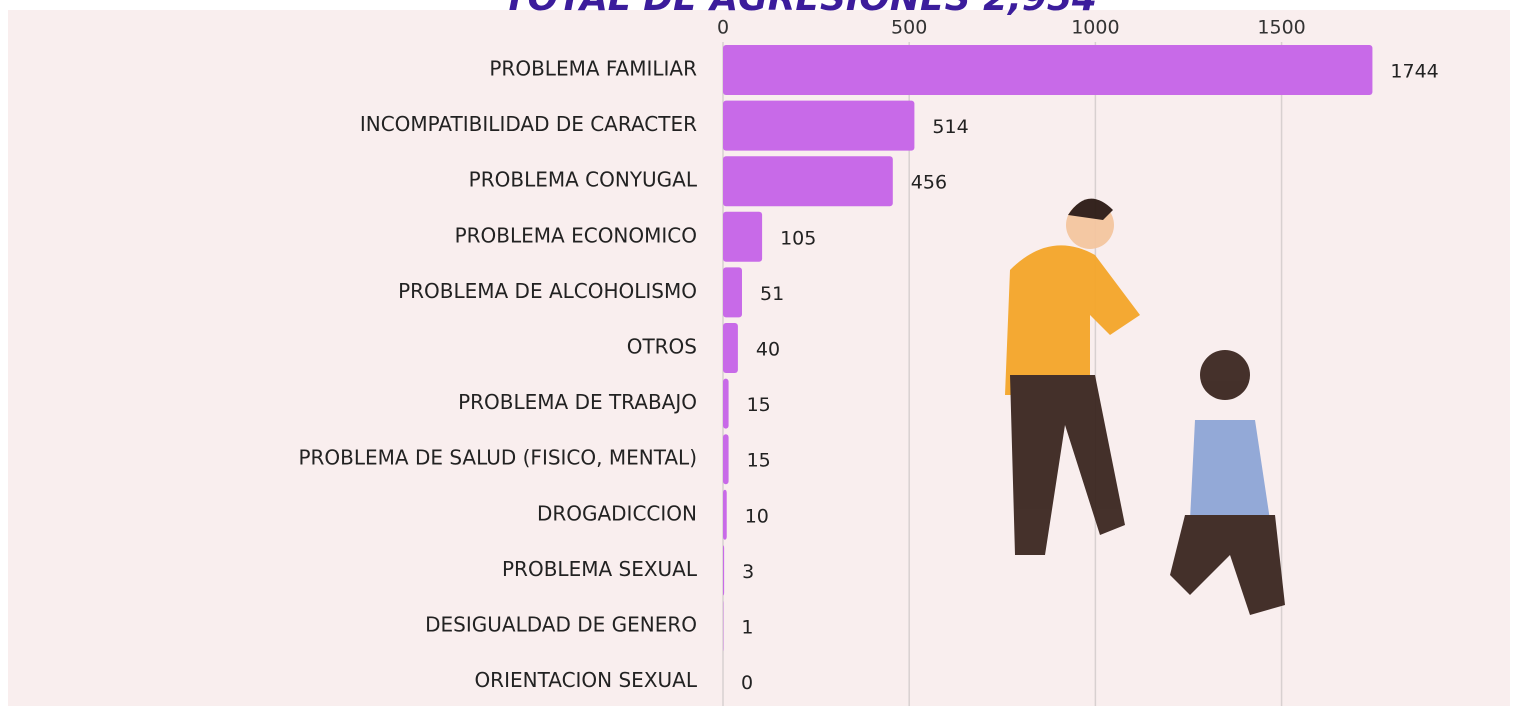 This screenshot has width=1515, height=706. What do you see at coordinates (1145, 406) in the screenshot?
I see `illustration` at bounding box center [1145, 406].